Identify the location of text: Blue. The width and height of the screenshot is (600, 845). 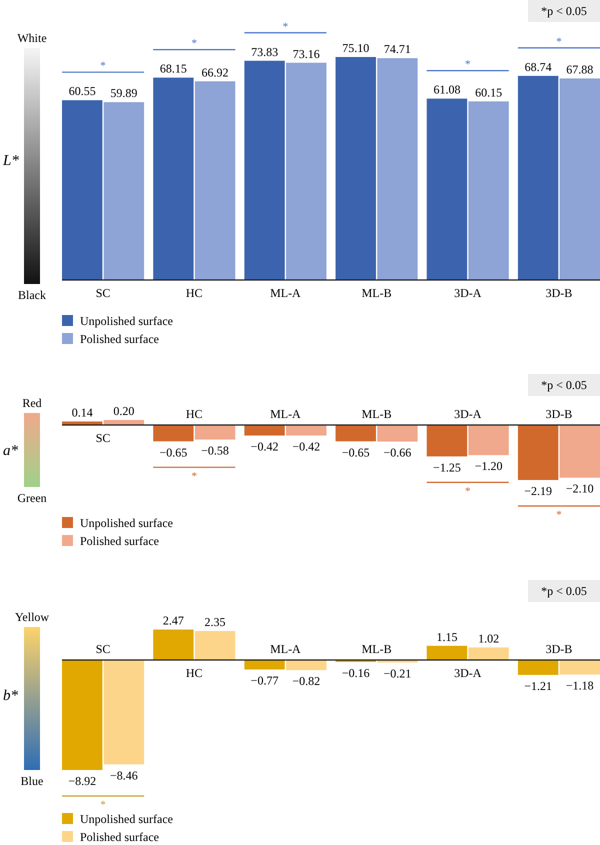
(32, 781).